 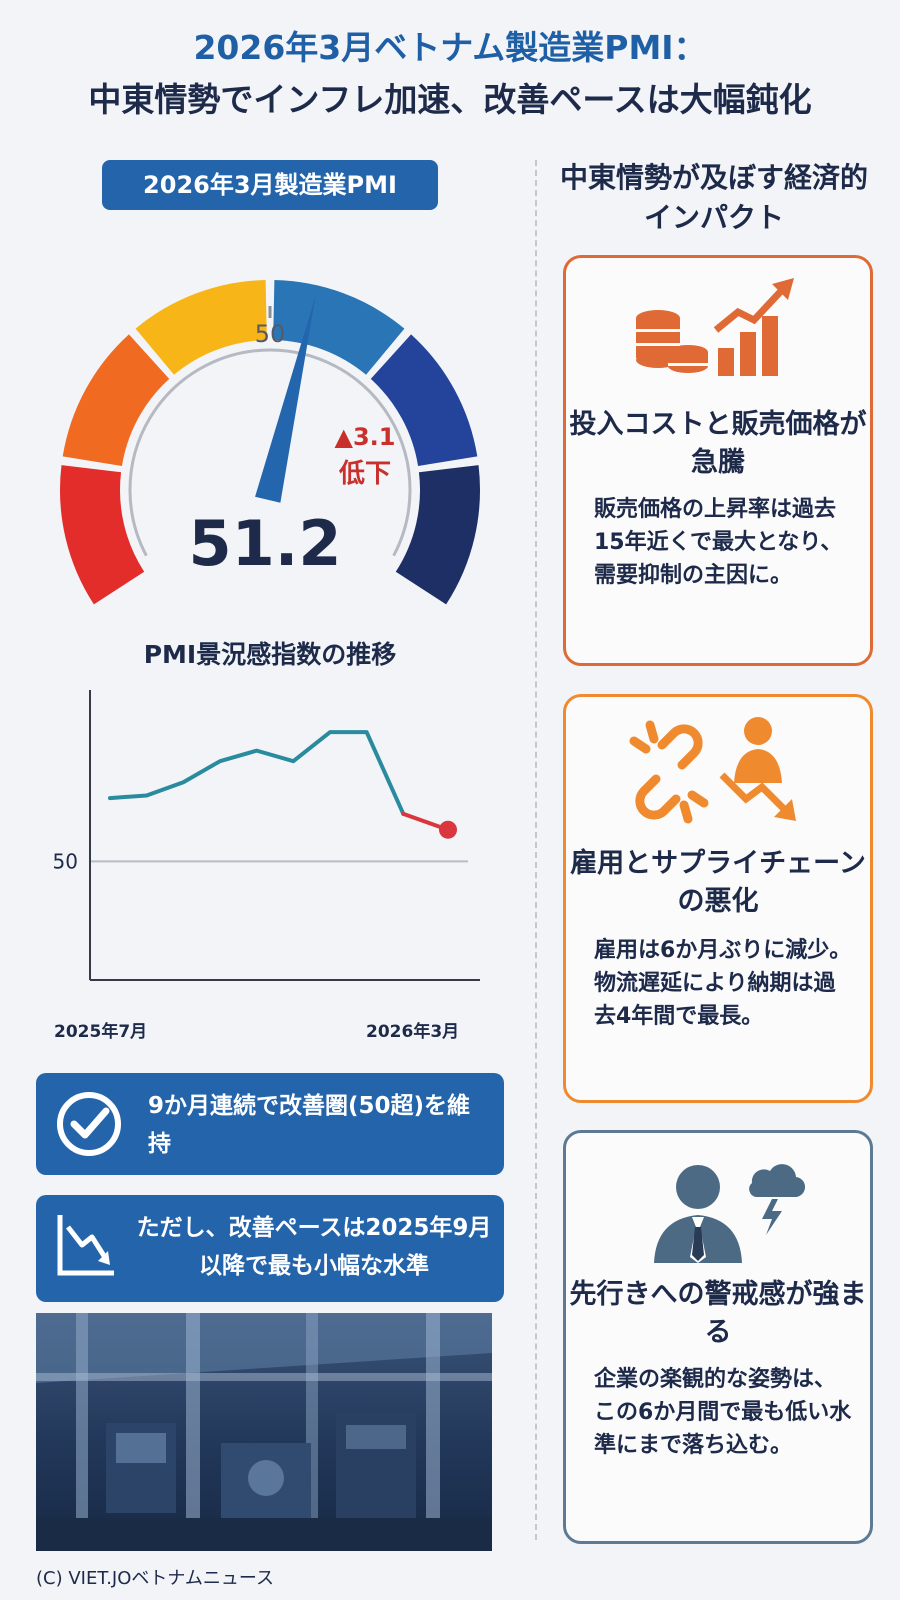 What do you see at coordinates (85, 1245) in the screenshot?
I see `chart-down-icon` at bounding box center [85, 1245].